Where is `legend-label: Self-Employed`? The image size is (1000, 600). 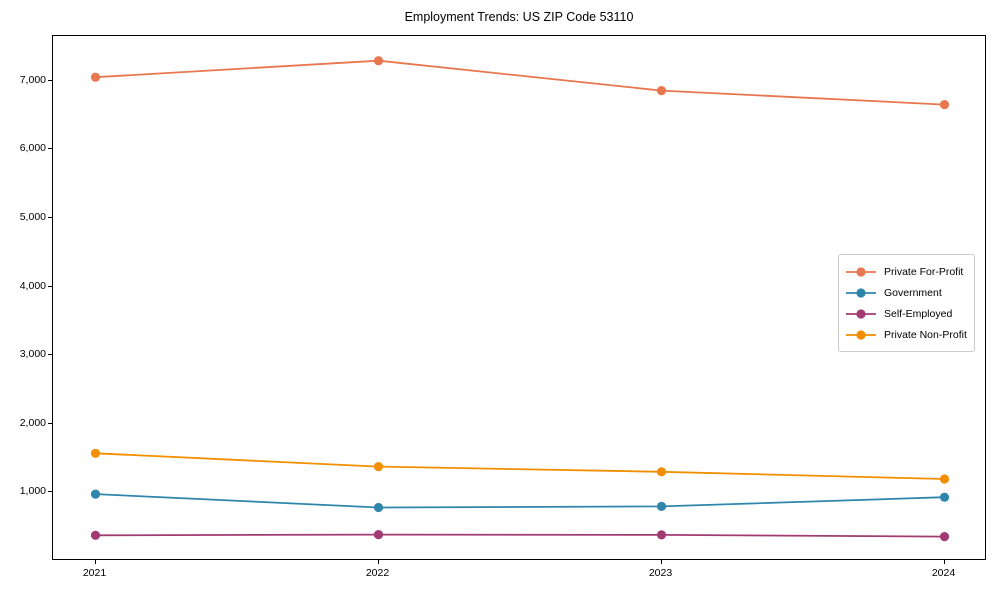 legend-label: Self-Employed is located at coordinates (918, 313).